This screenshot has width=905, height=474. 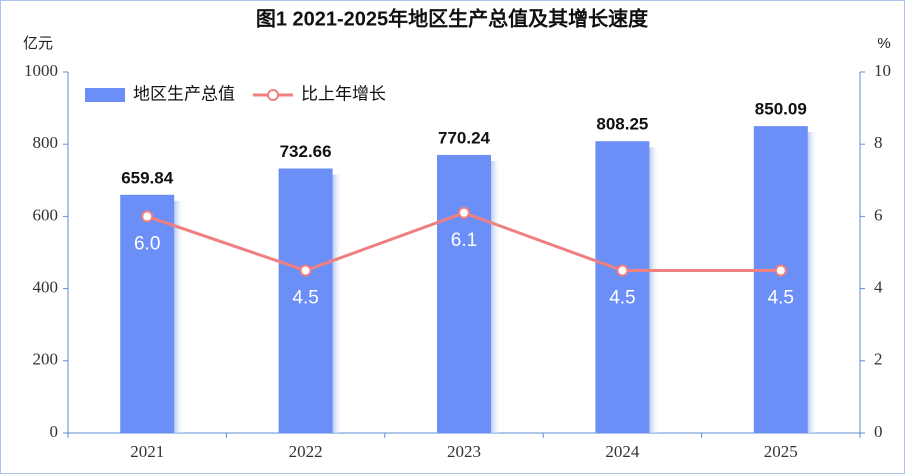 I want to click on y2-tick-label: 2, so click(x=878, y=359).